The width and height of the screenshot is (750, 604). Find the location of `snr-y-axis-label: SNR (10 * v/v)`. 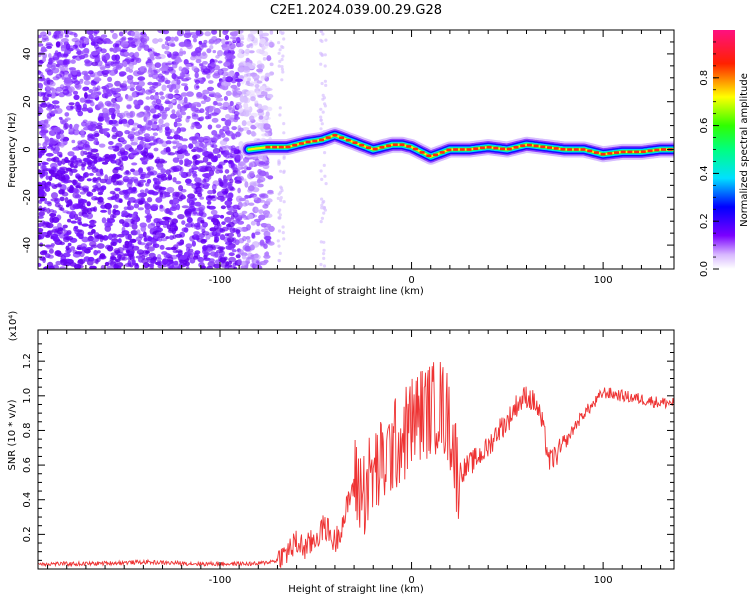

snr-y-axis-label: SNR (10 * v/v) is located at coordinates (12, 434).